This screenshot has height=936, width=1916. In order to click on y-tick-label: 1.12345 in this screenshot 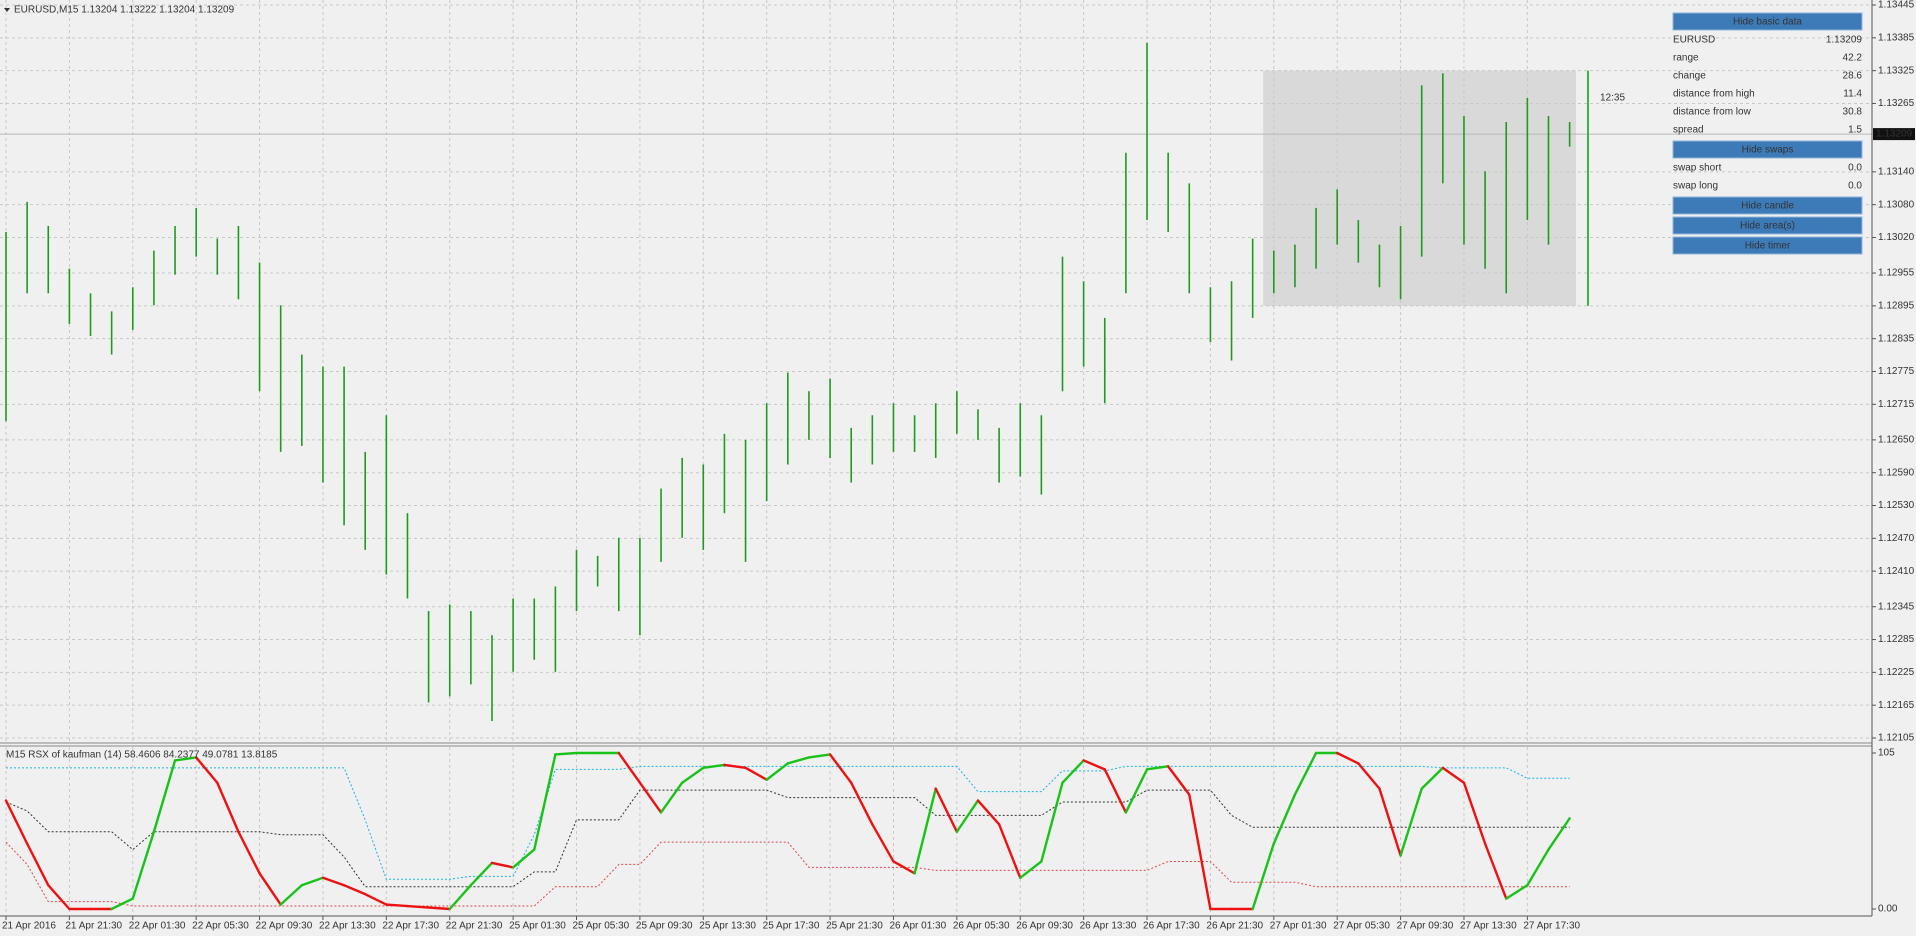, I will do `click(1896, 606)`.